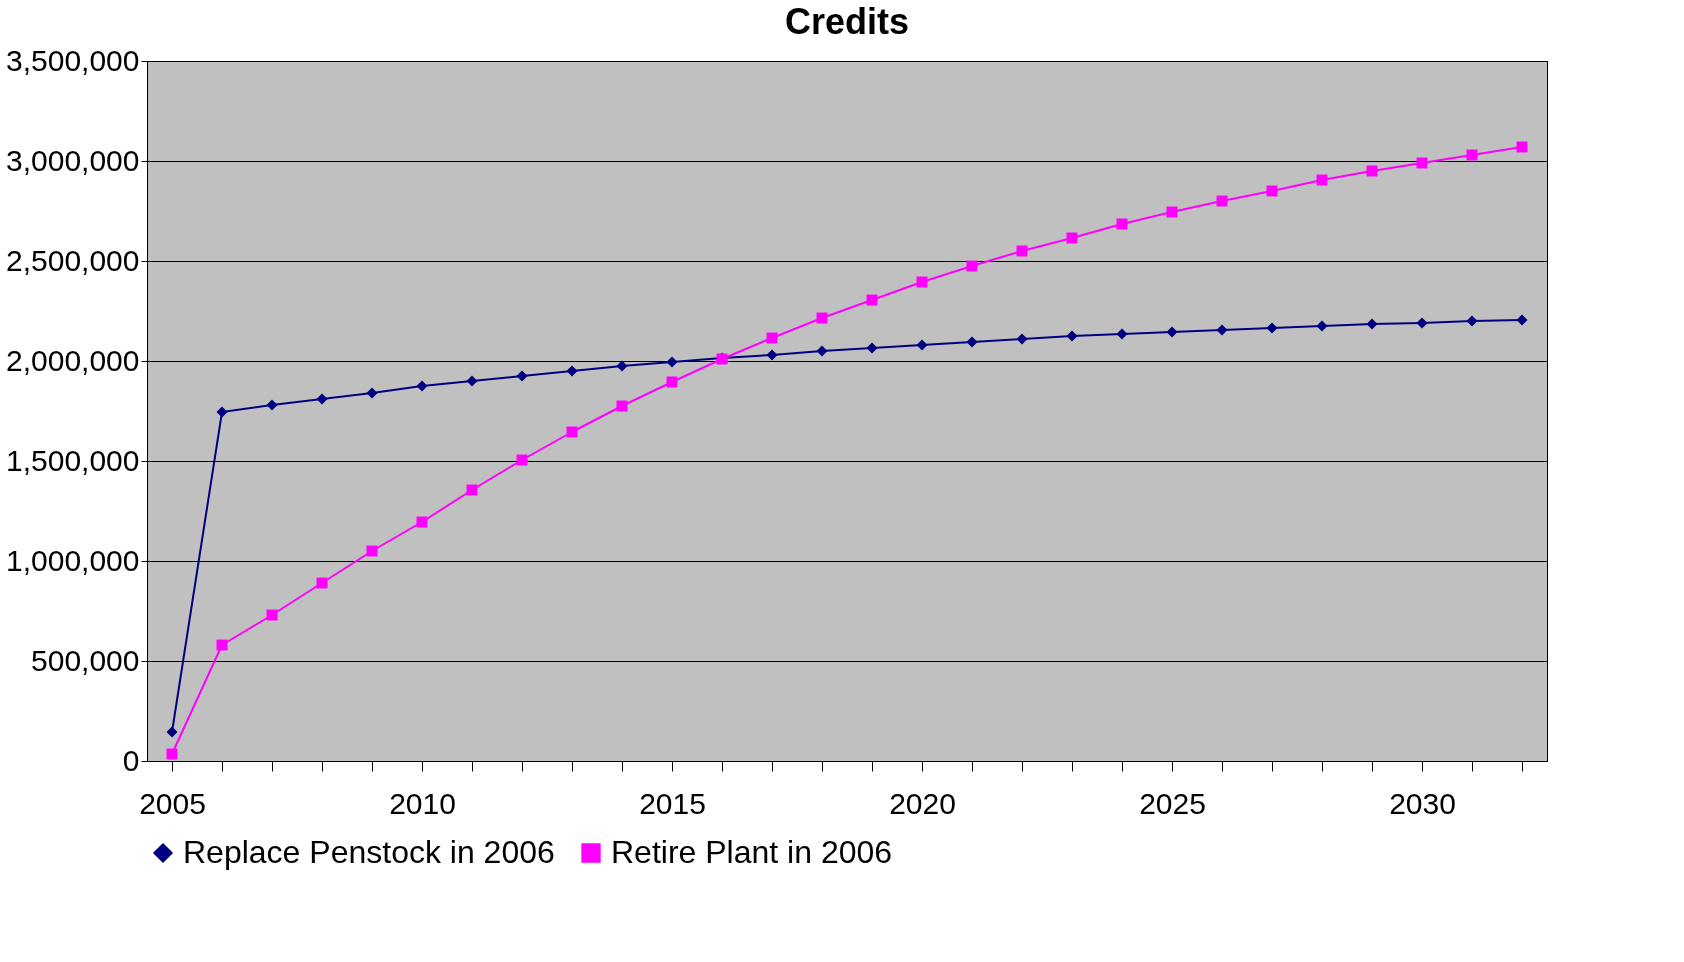 The width and height of the screenshot is (1684, 962). I want to click on legend-label: Retire Plant in 2006, so click(752, 852).